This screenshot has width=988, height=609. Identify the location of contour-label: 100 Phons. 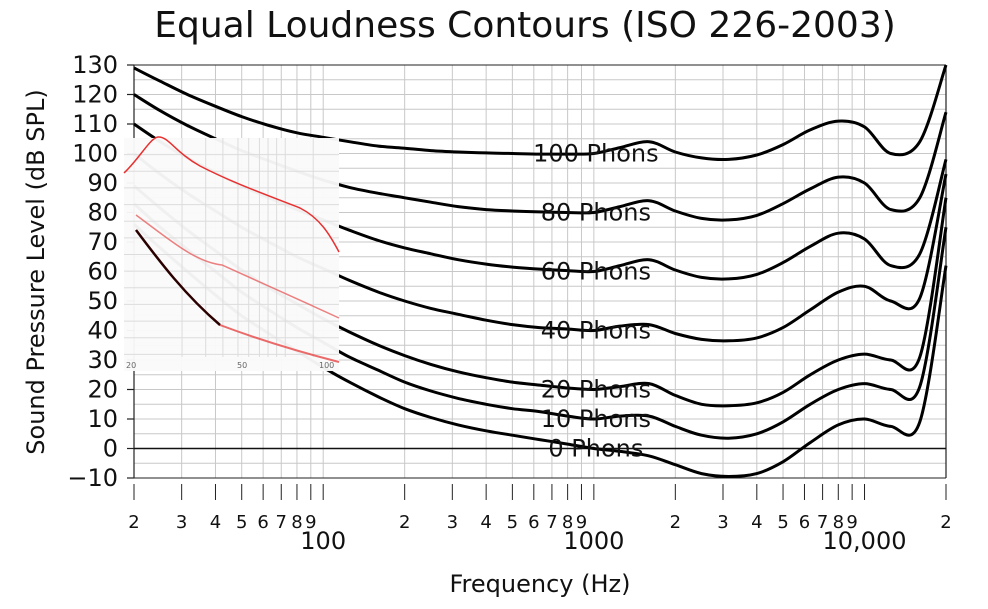
(596, 154).